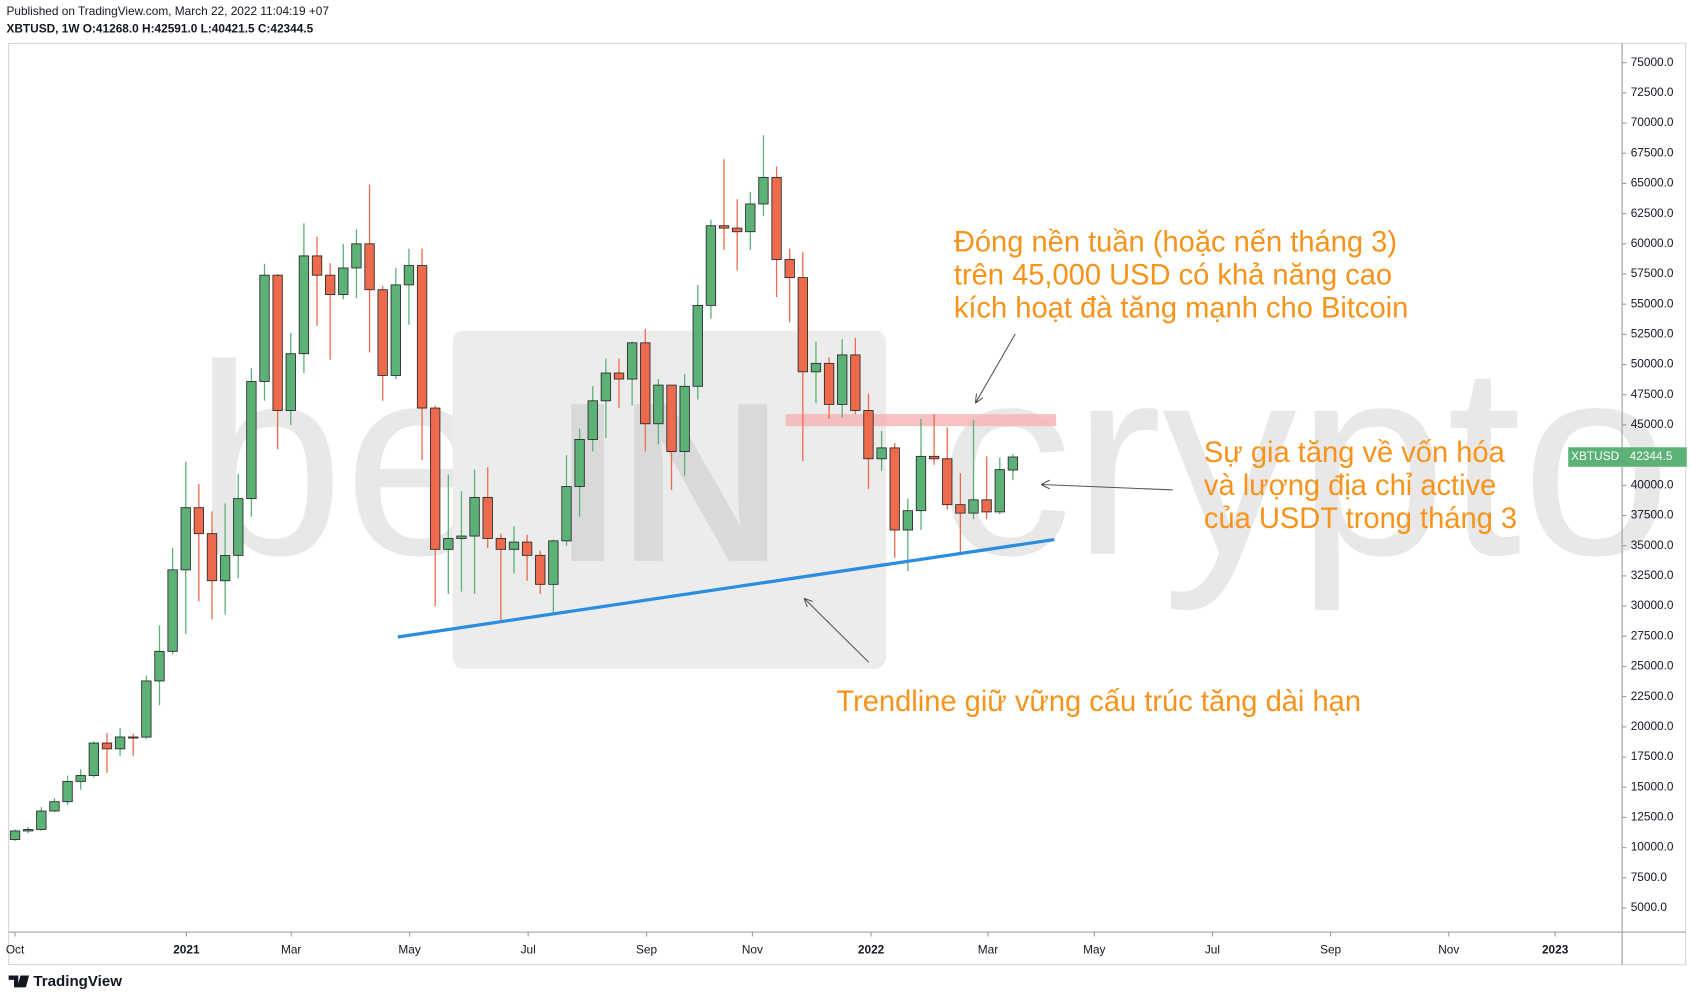 The image size is (1690, 995). I want to click on annotation-line: trên 45,000 USD có khả năng cao, so click(1173, 276).